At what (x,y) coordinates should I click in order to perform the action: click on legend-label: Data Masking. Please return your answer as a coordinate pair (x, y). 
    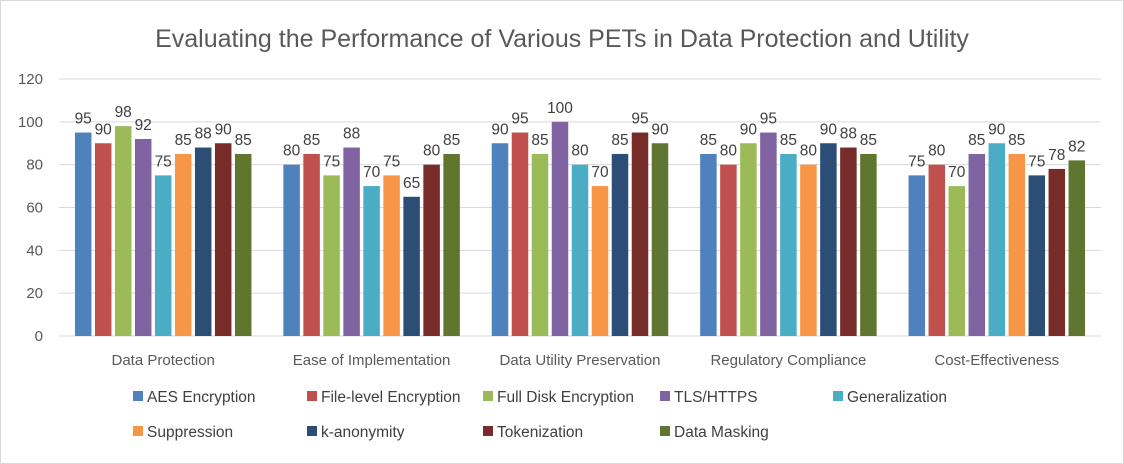
    Looking at the image, I should click on (721, 432).